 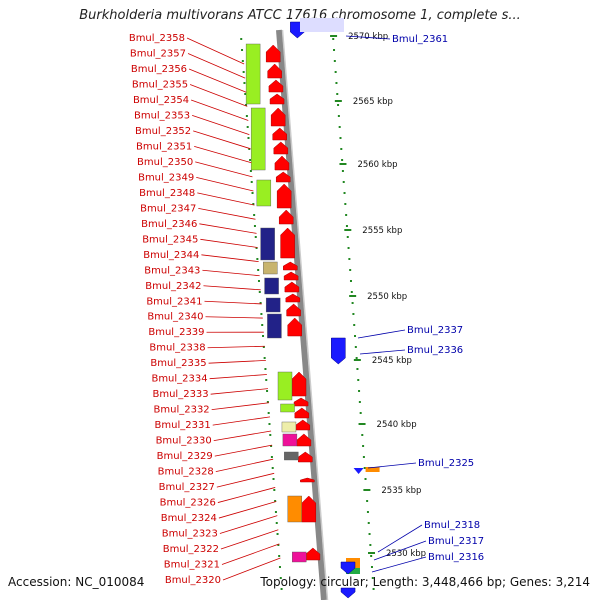 I want to click on kbp-label: 2540 kbp, so click(x=397, y=425).